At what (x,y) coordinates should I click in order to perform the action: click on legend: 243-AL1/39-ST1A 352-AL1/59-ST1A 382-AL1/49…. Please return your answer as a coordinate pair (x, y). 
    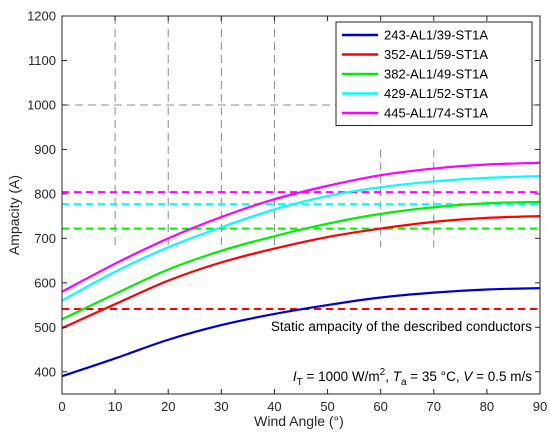
    Looking at the image, I should click on (434, 73).